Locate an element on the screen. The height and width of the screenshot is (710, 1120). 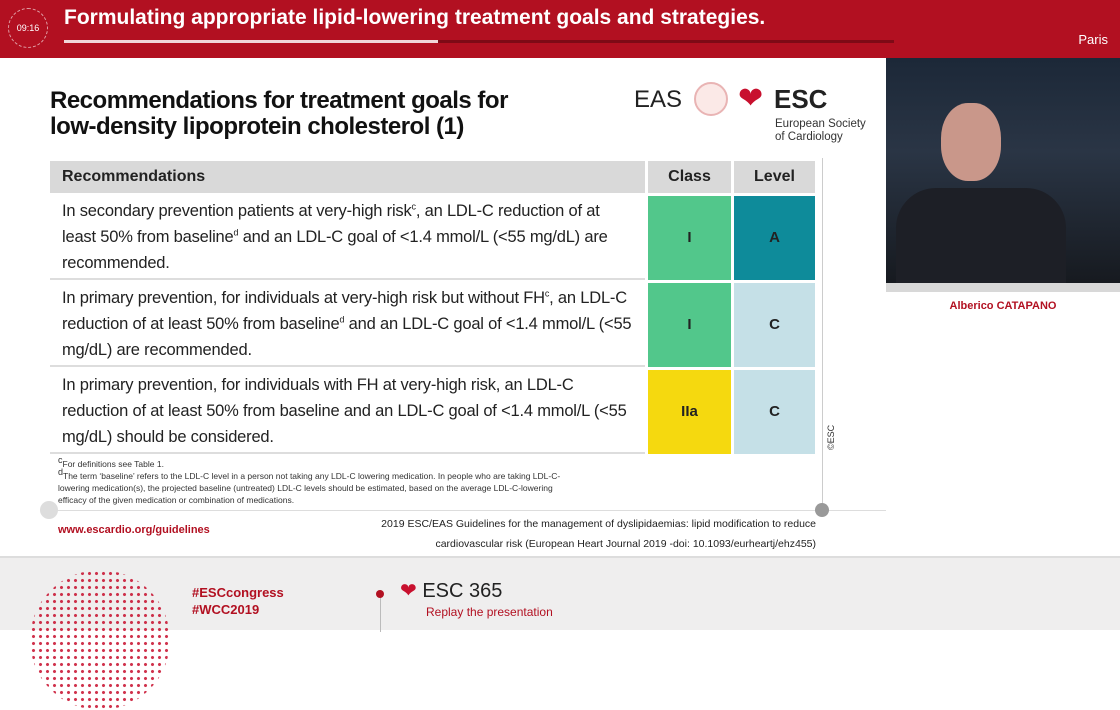
level-cell: A is located at coordinates (774, 238).